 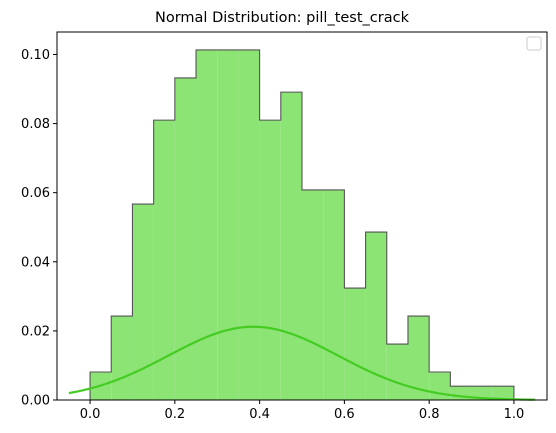 I want to click on normal-curve, so click(x=302, y=363).